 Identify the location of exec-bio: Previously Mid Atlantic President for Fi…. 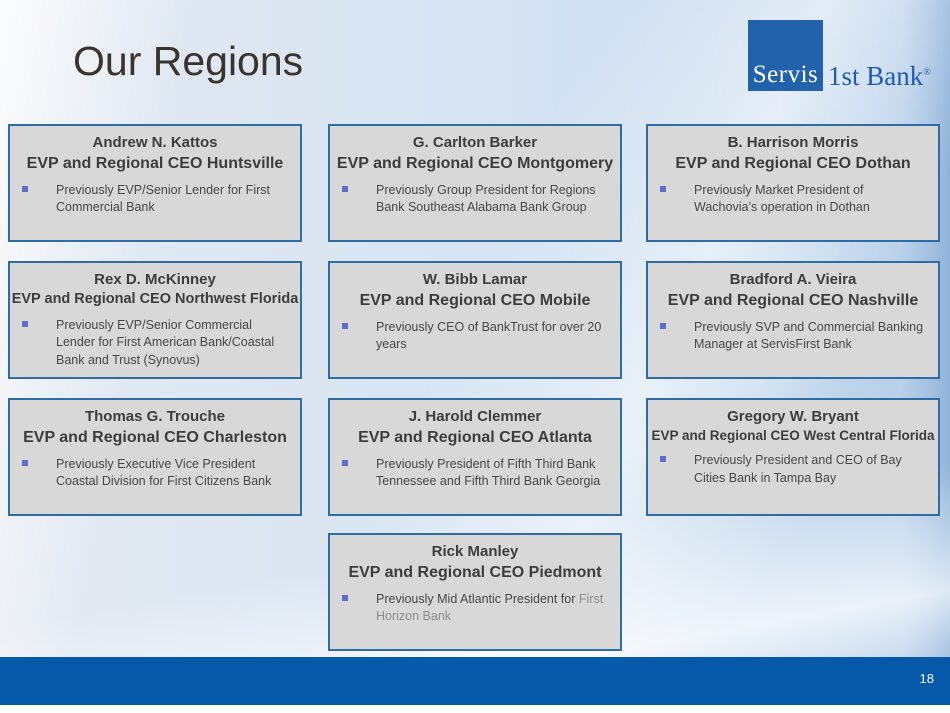
(475, 608).